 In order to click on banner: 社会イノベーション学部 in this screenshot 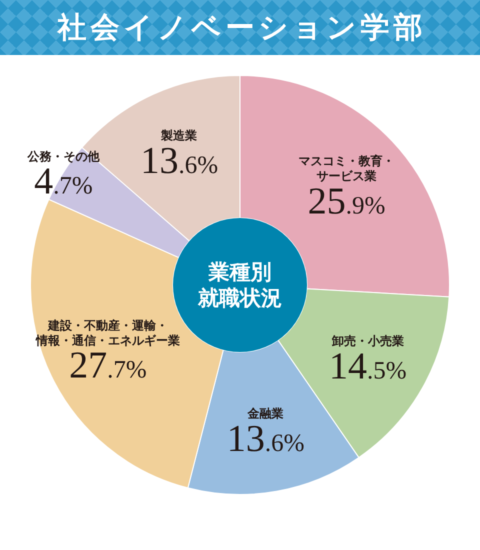, I will do `click(240, 27)`.